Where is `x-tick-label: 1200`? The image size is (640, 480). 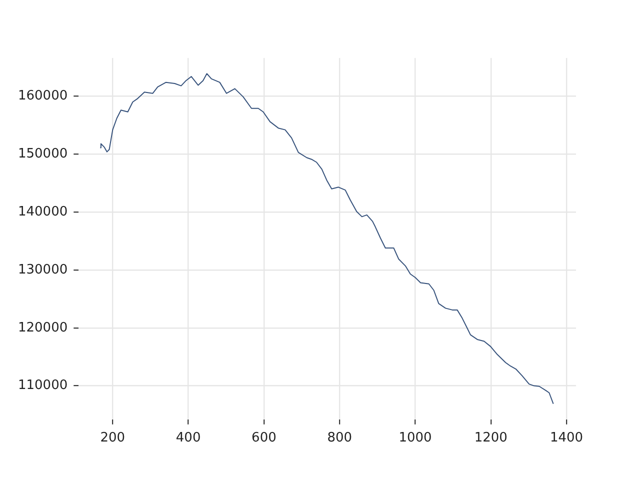
x-tick-label: 1200 is located at coordinates (491, 438).